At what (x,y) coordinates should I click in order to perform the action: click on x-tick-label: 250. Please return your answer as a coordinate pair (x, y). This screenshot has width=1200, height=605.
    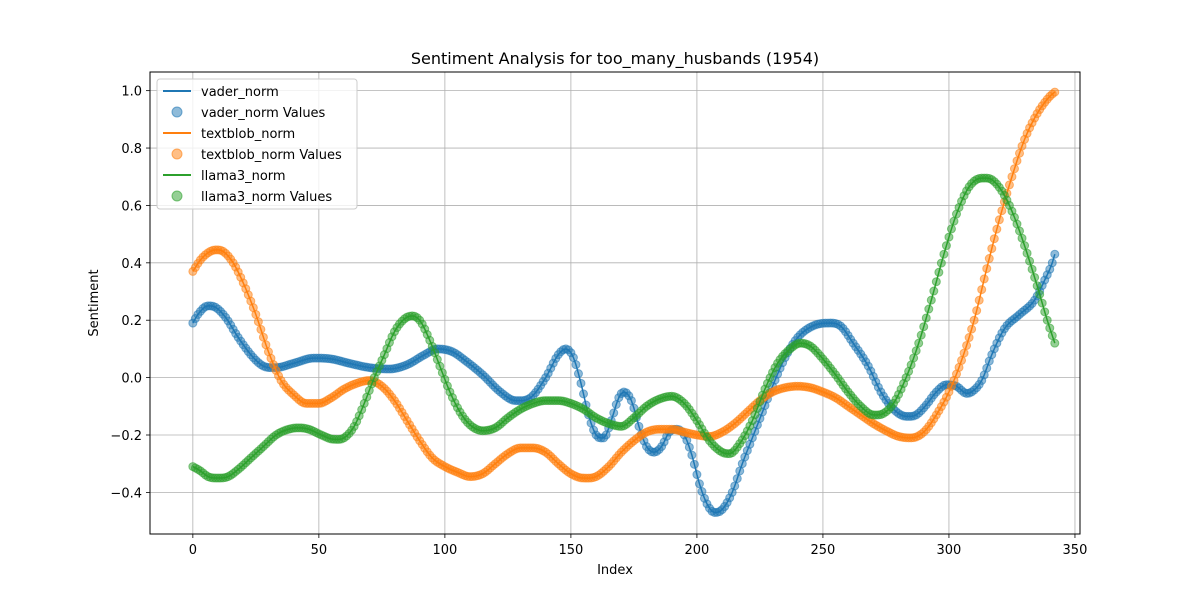
    Looking at the image, I should click on (823, 550).